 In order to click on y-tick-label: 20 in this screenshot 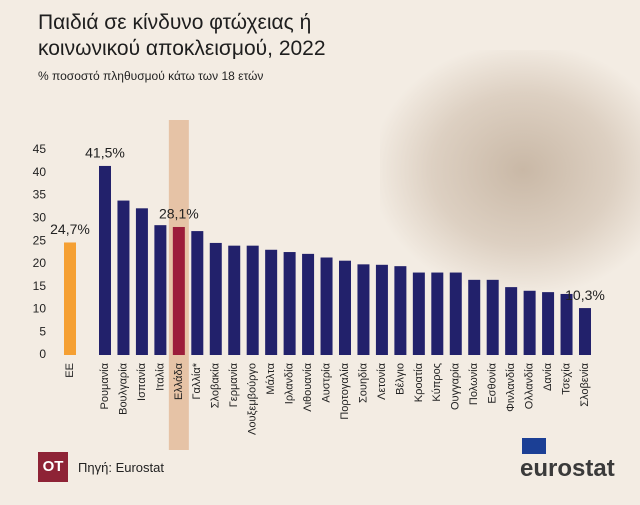, I will do `click(40, 263)`.